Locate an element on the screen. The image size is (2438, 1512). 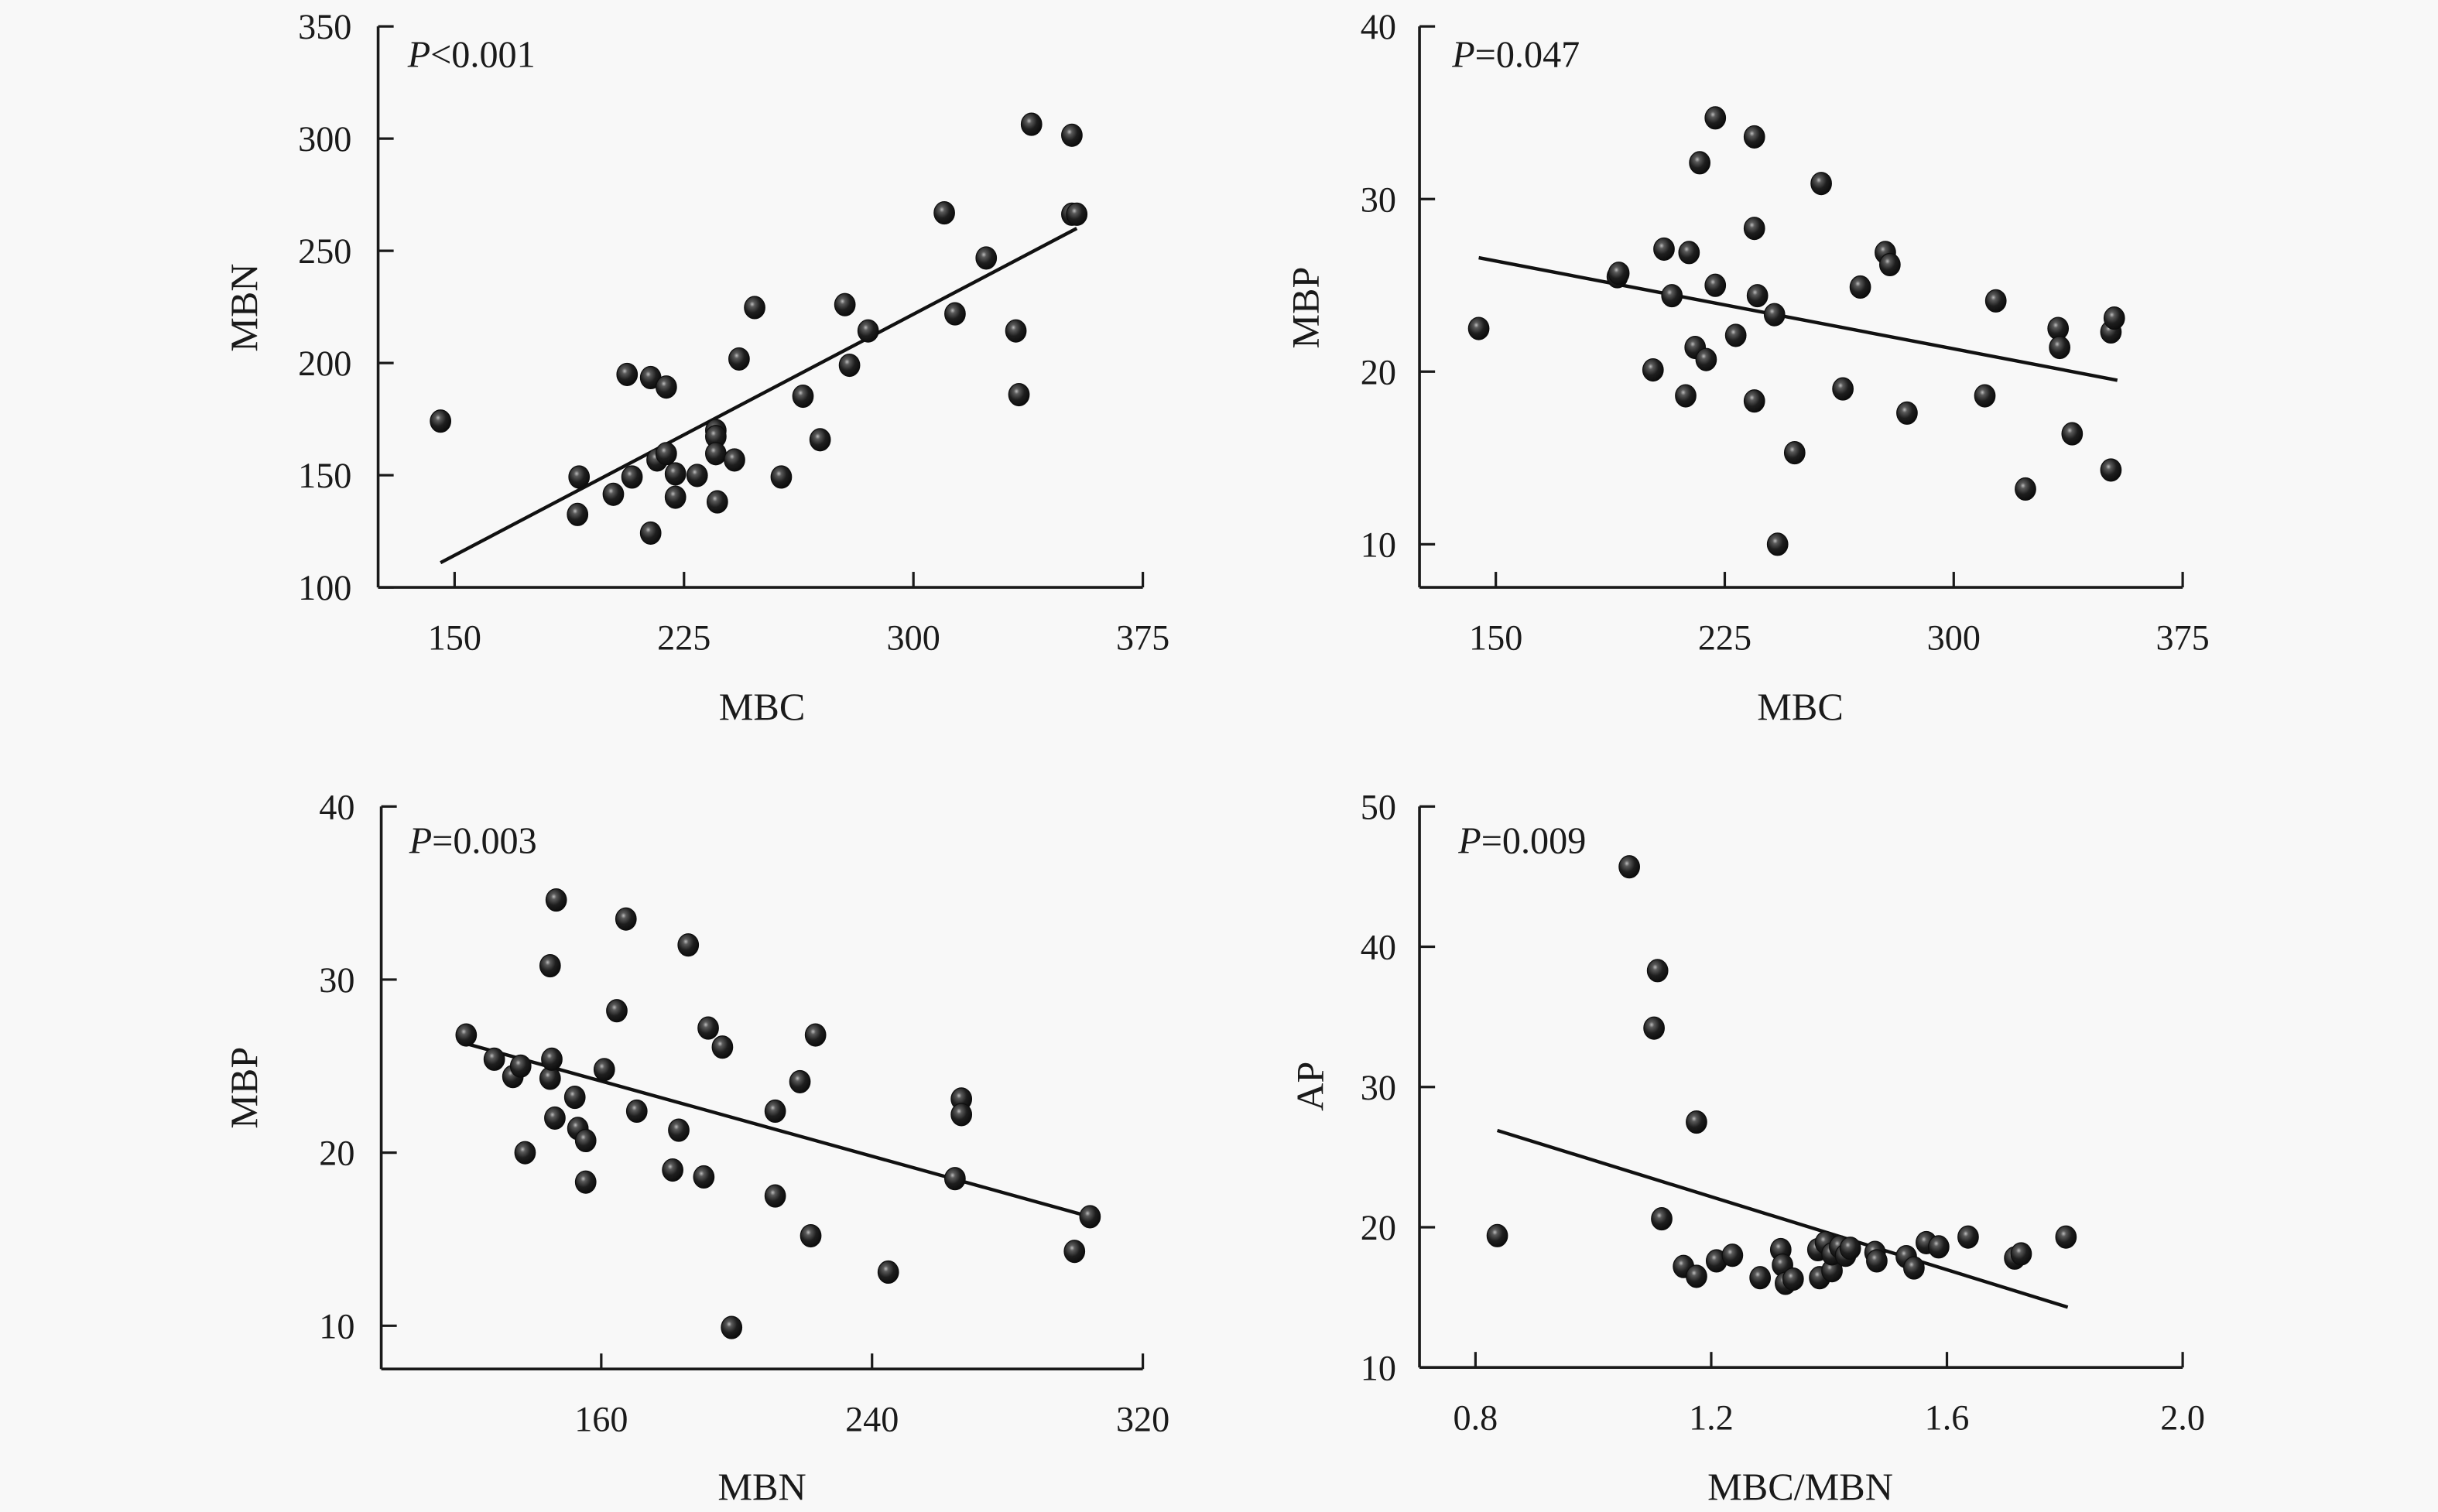
y-tick-label: 200 is located at coordinates (324, 363).